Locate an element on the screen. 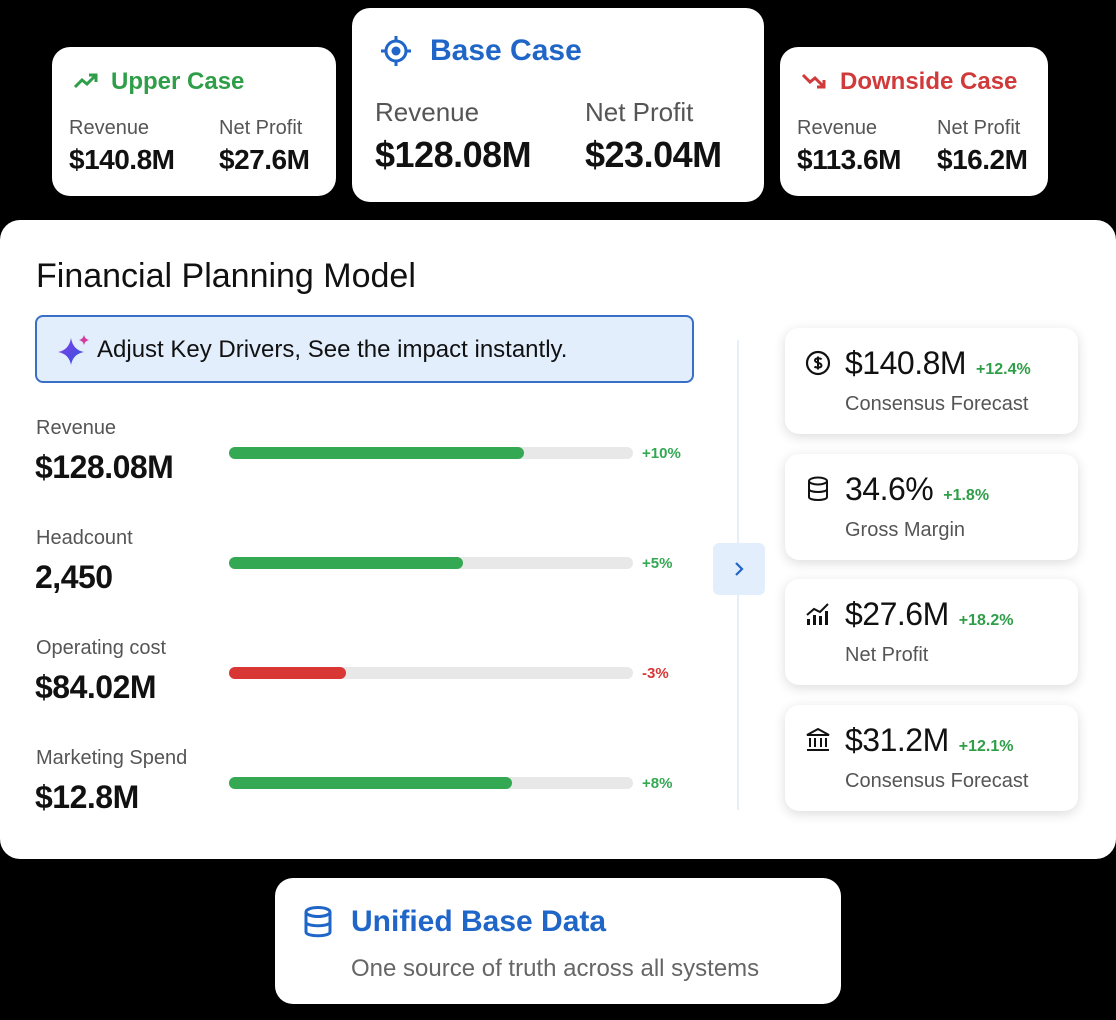 The width and height of the screenshot is (1116, 1020). kpi-card: 34.6% +1.8% Gross Margin is located at coordinates (931, 506).